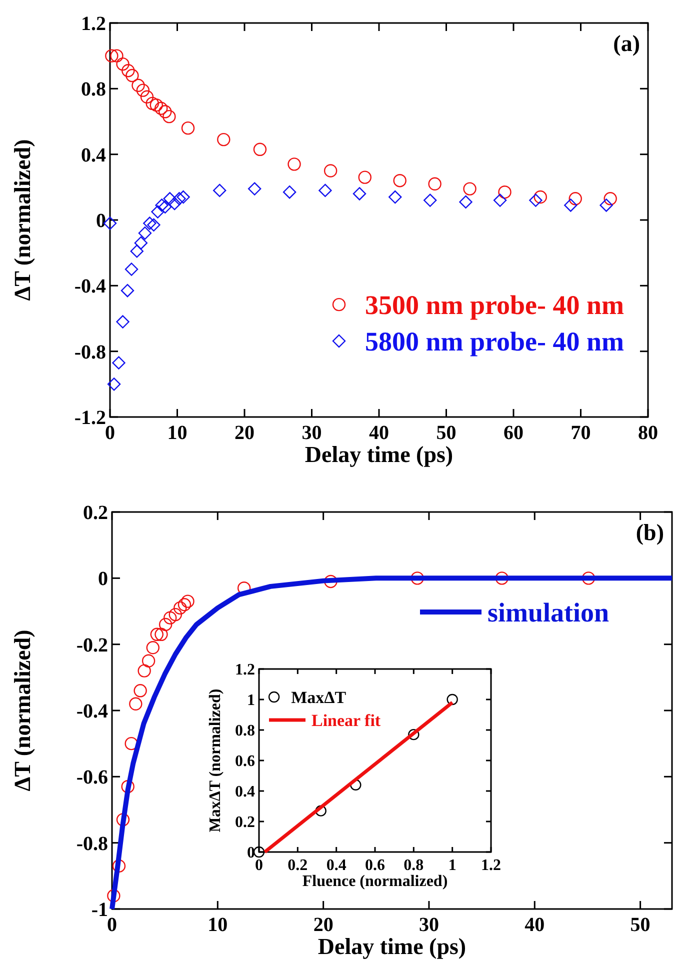 Image resolution: width=675 pixels, height=975 pixels. Describe the element at coordinates (319, 697) in the screenshot. I see `legend-label: MaxΔT` at that location.